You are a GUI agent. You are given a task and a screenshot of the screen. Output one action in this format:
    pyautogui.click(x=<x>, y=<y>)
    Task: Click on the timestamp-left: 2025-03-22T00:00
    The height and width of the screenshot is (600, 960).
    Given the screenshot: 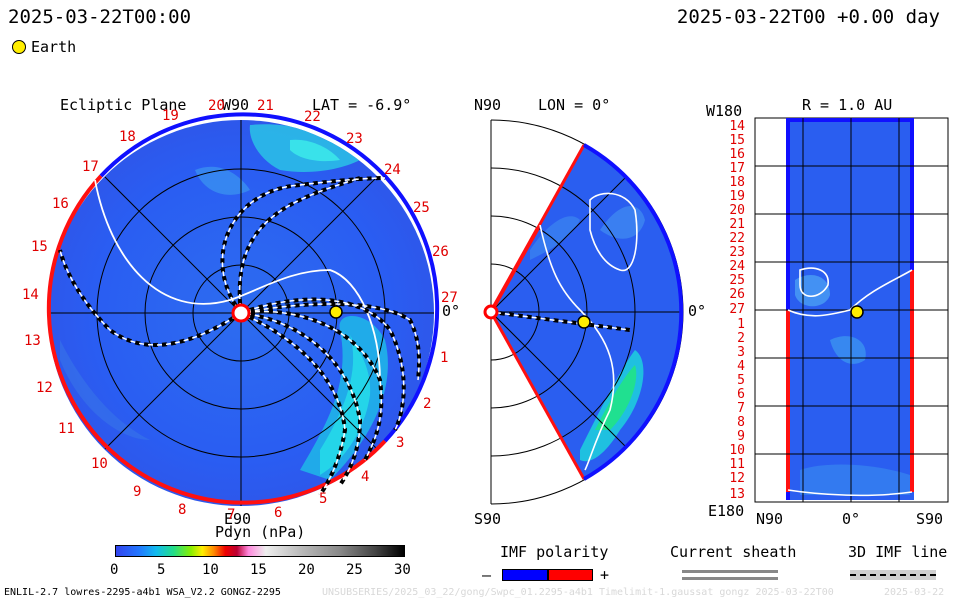 What is the action you would take?
    pyautogui.click(x=100, y=17)
    